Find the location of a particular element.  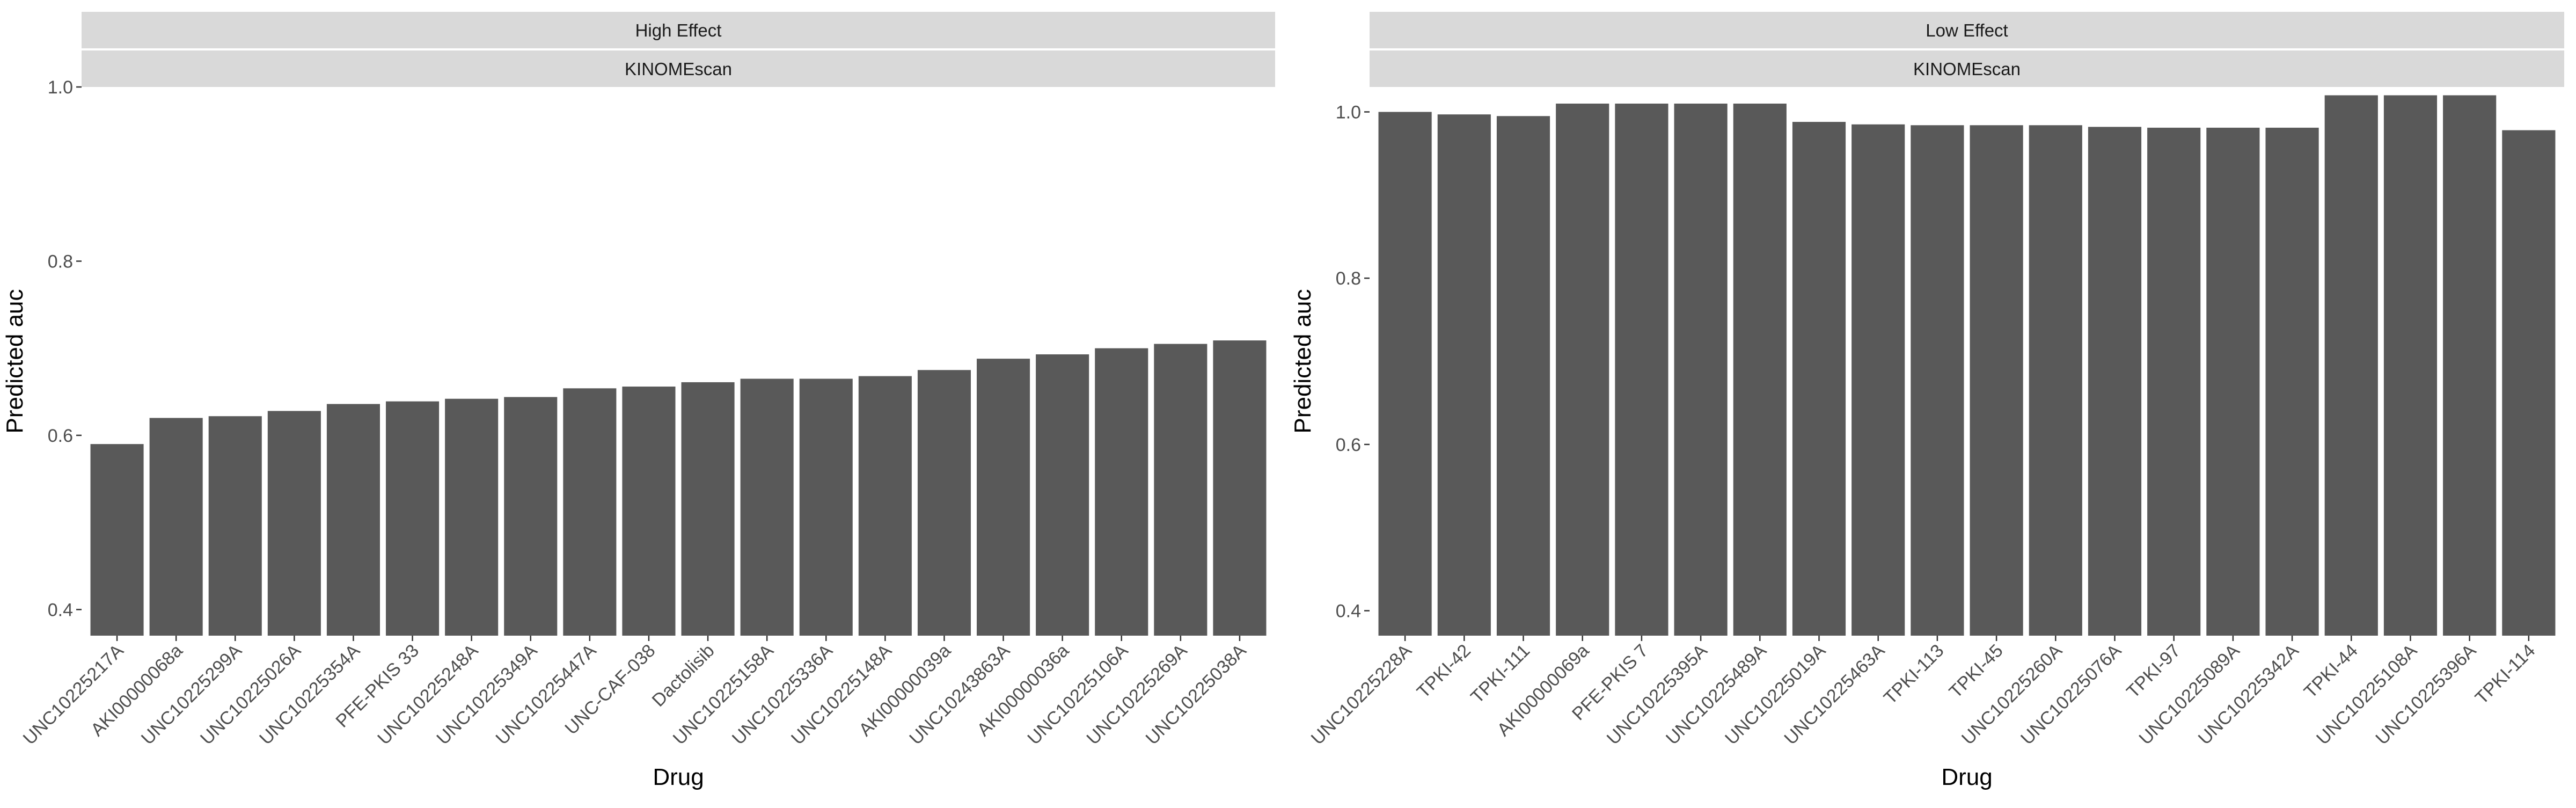

facet-strip-label-1: Low Effect is located at coordinates (1967, 30).